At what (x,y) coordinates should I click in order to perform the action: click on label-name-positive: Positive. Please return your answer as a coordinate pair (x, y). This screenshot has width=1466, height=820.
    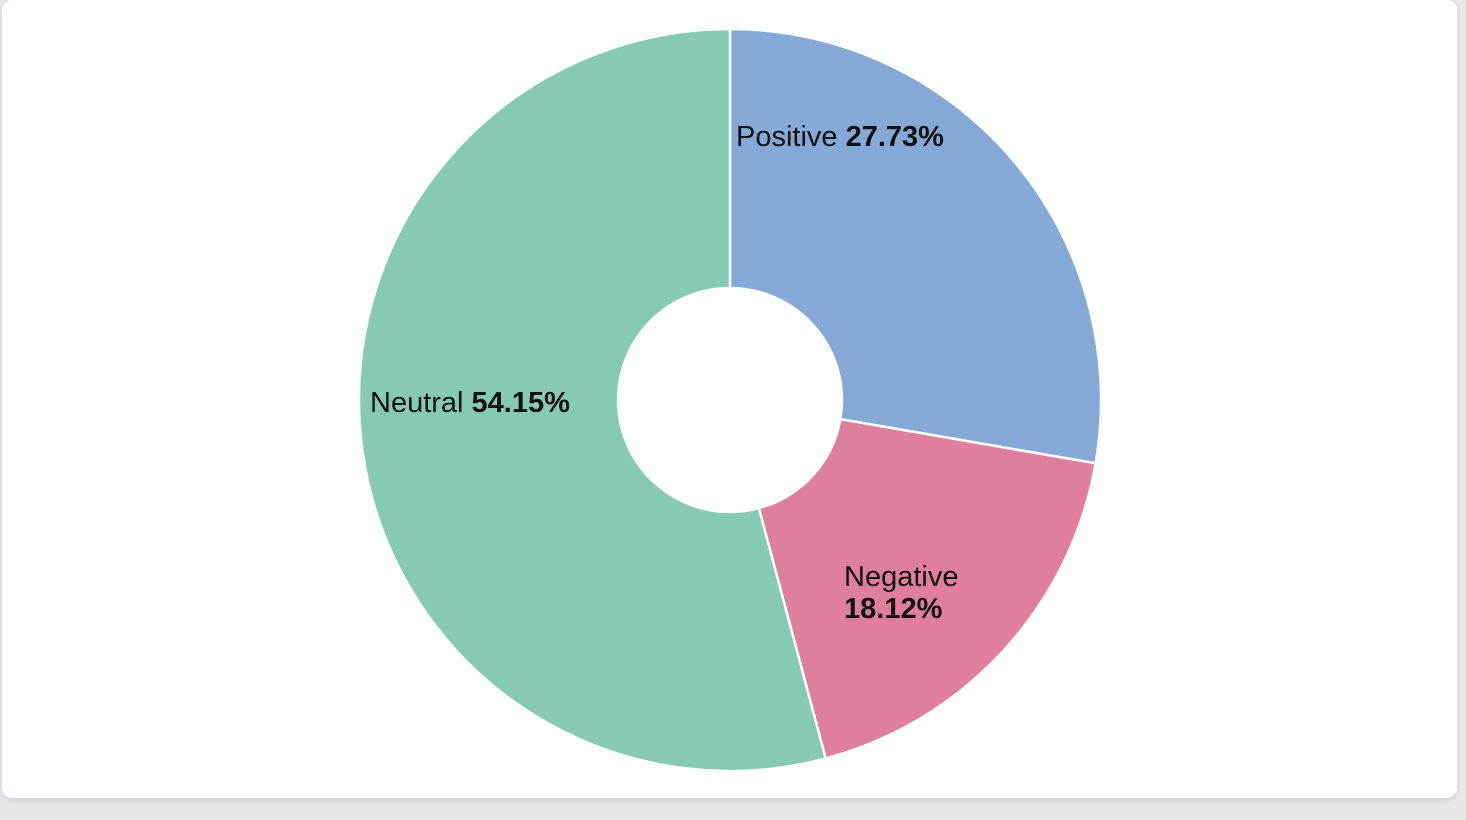
    Looking at the image, I should click on (791, 137).